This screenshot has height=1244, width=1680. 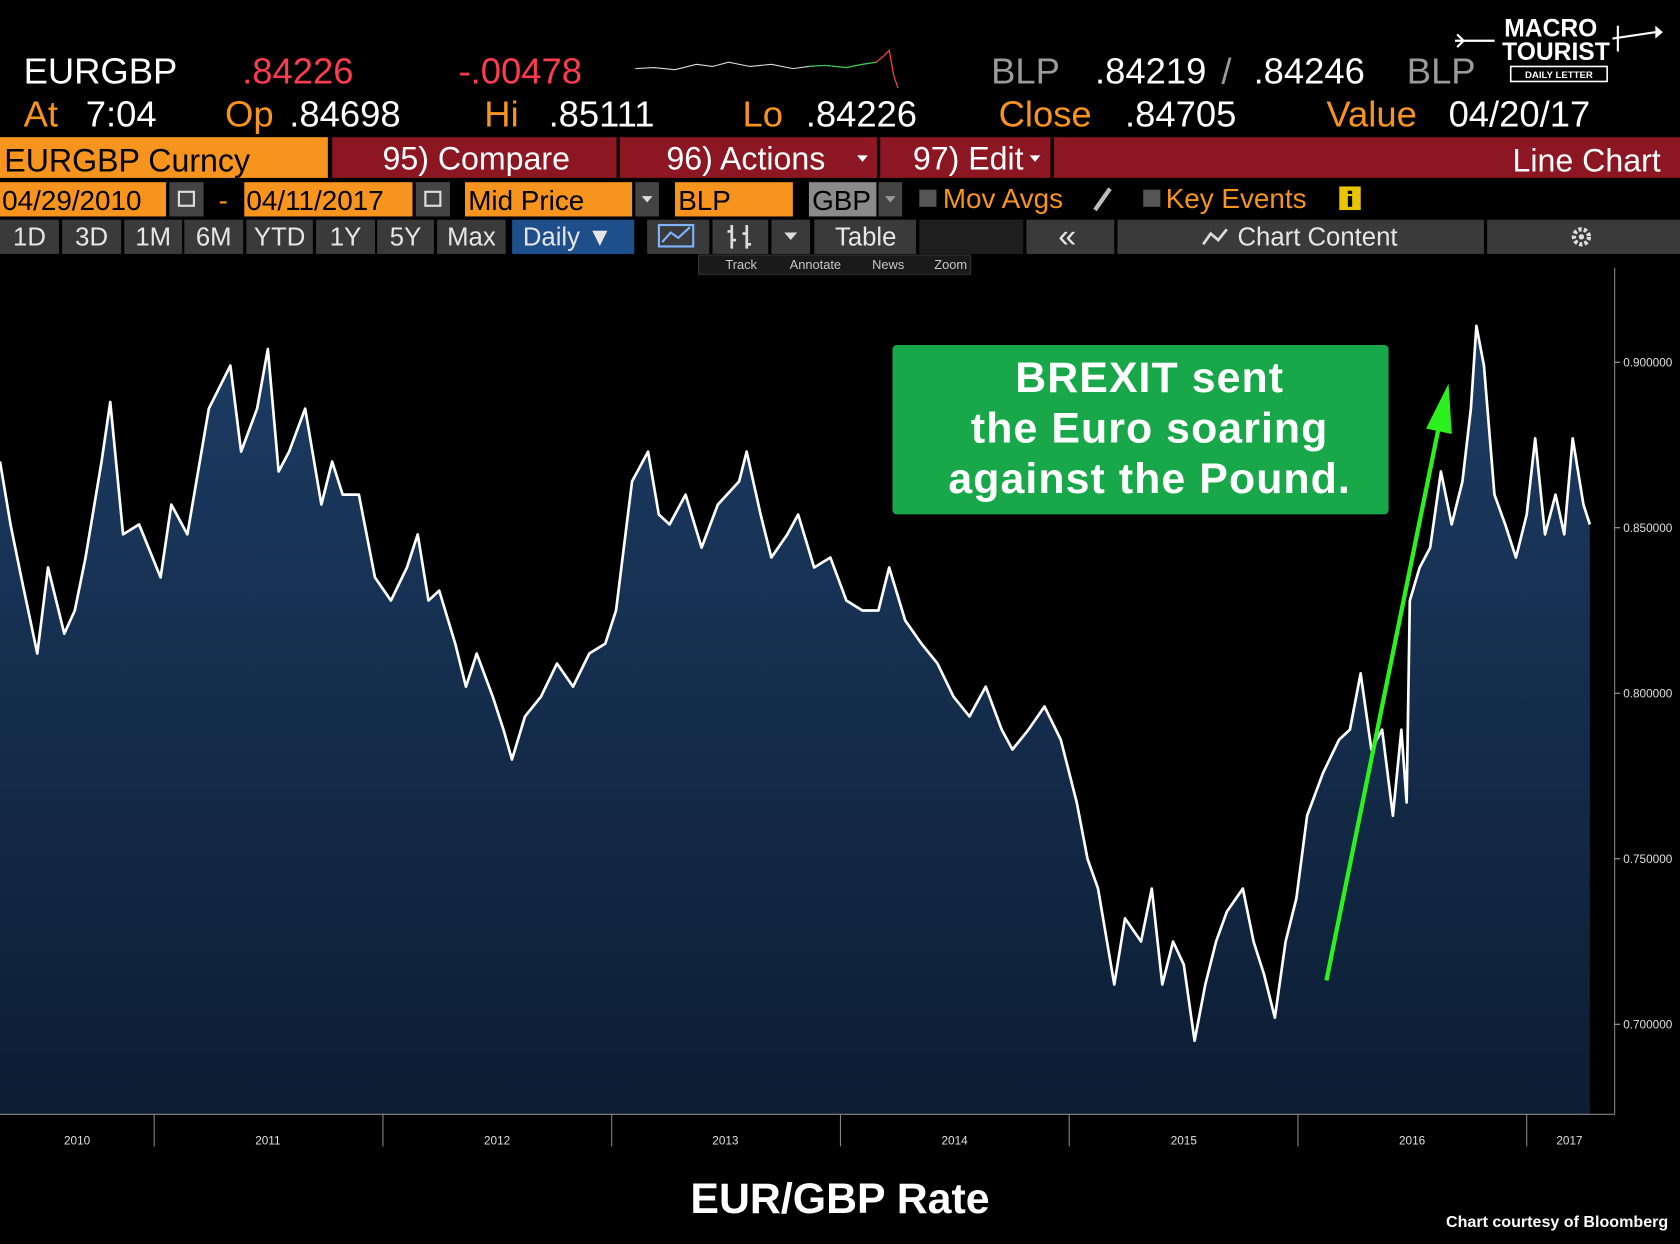 I want to click on collapse-button, so click(x=1070, y=236).